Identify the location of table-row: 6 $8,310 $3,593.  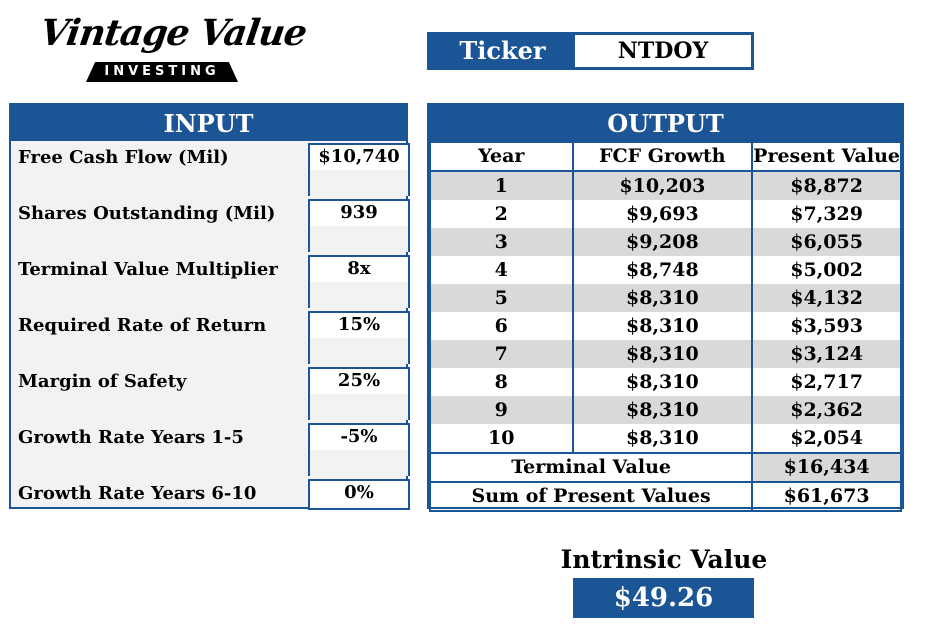
(665, 326).